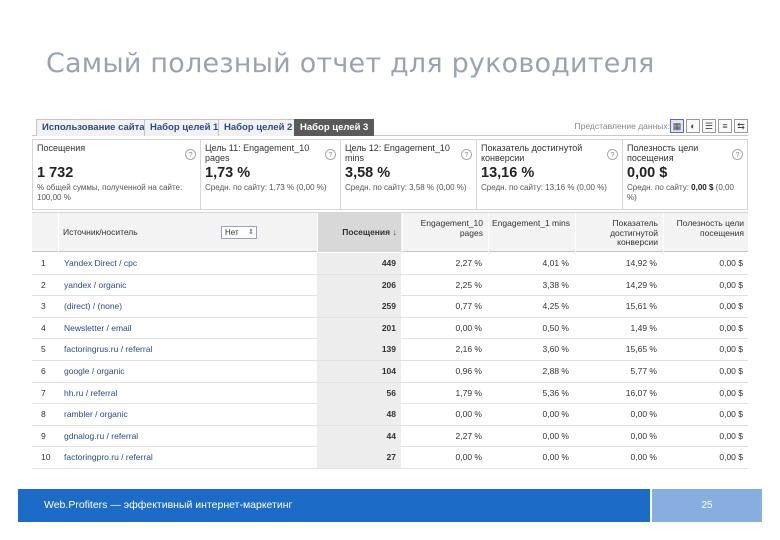  Describe the element at coordinates (705, 232) in the screenshot. I see `header-goal-value: Полезность цели посещения` at that location.